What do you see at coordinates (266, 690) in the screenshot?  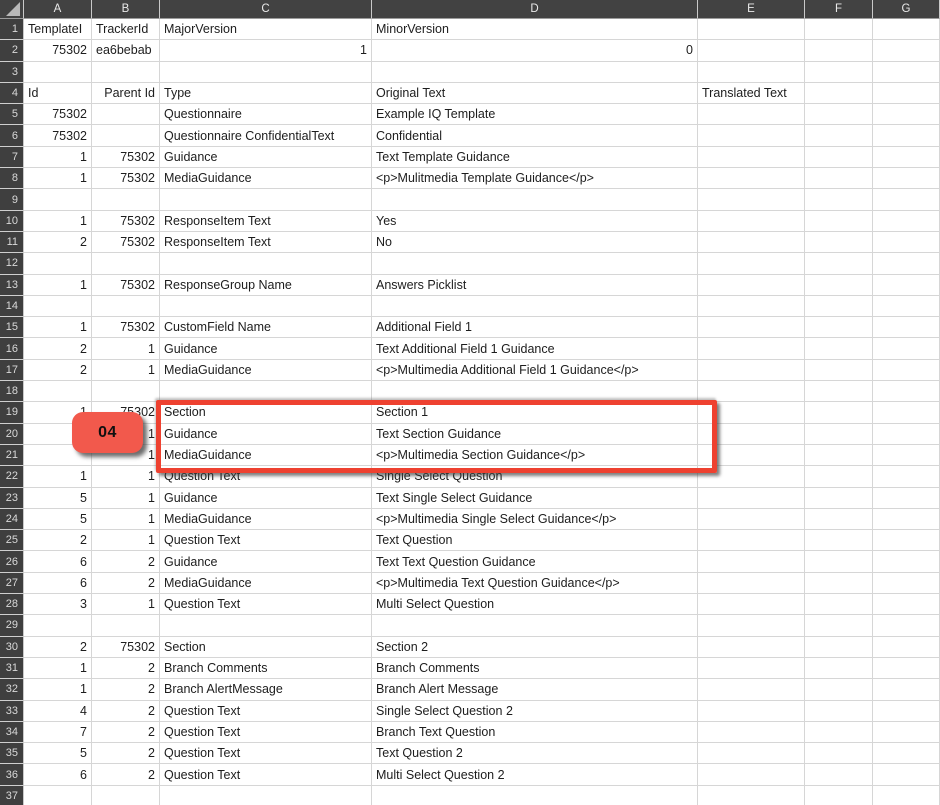 I see `cell-C32: Branch AlertMessage` at bounding box center [266, 690].